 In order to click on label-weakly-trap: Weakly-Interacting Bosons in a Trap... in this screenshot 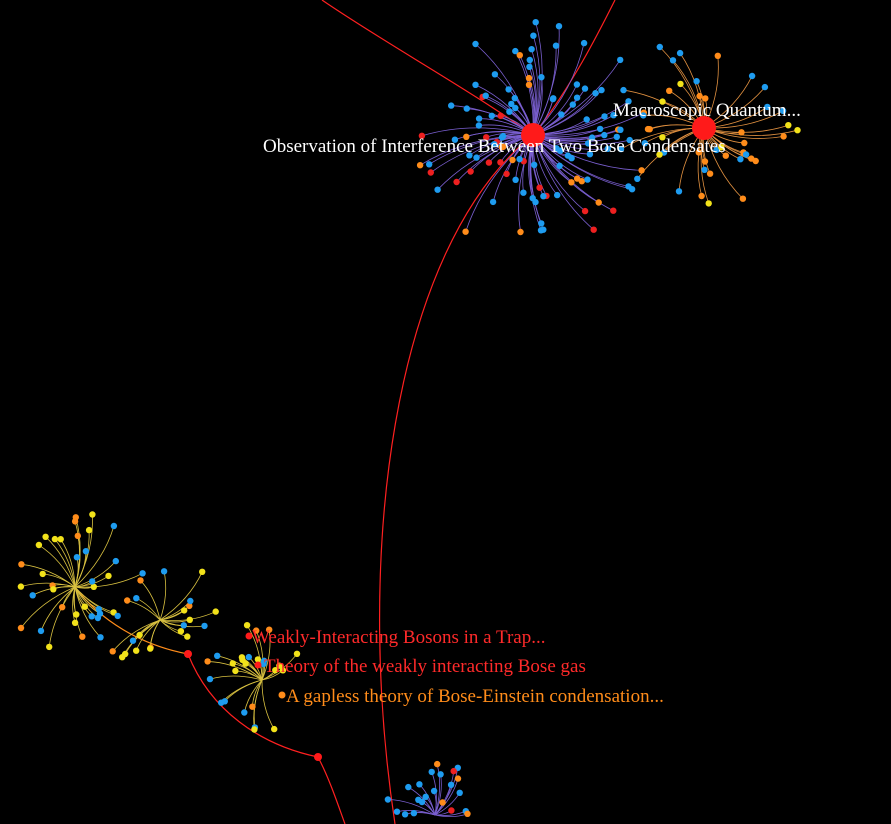, I will do `click(398, 637)`.